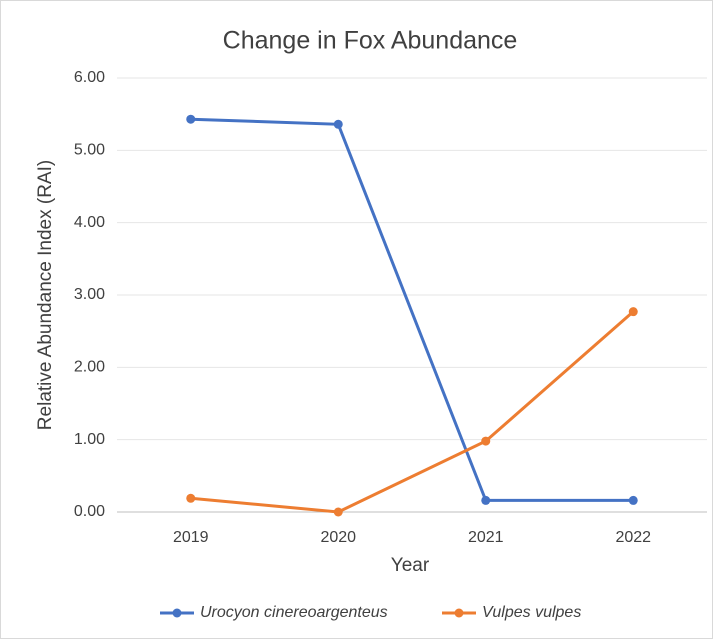 This screenshot has width=714, height=640. What do you see at coordinates (89, 222) in the screenshot?
I see `y-tick-label: 4.00` at bounding box center [89, 222].